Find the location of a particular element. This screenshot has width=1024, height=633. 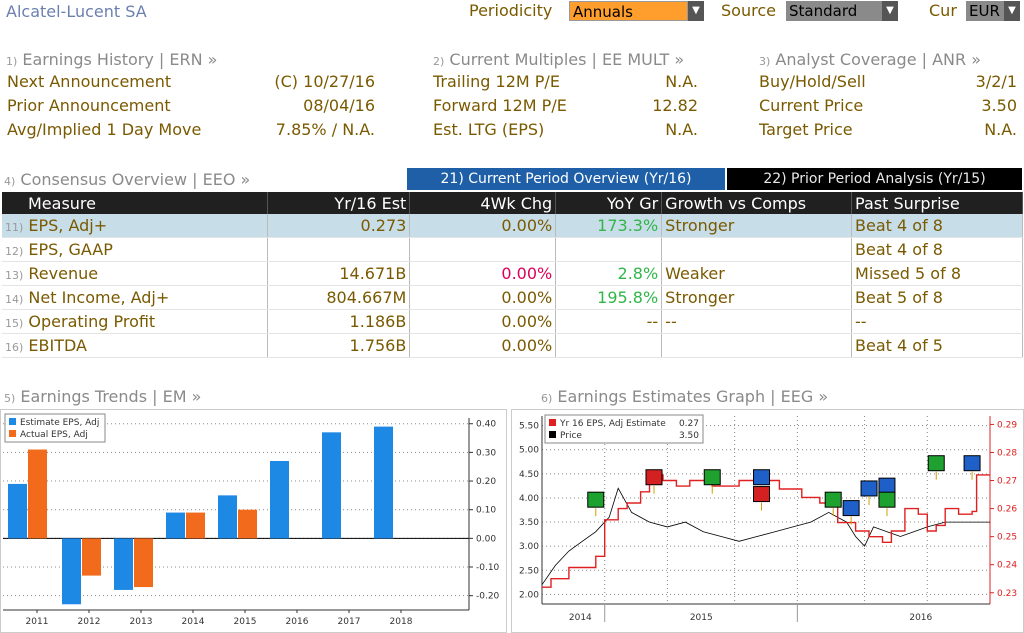

chart-legend: Yr 16 EPS, Adj Estimate 0.27 Price 3.50 is located at coordinates (624, 429).